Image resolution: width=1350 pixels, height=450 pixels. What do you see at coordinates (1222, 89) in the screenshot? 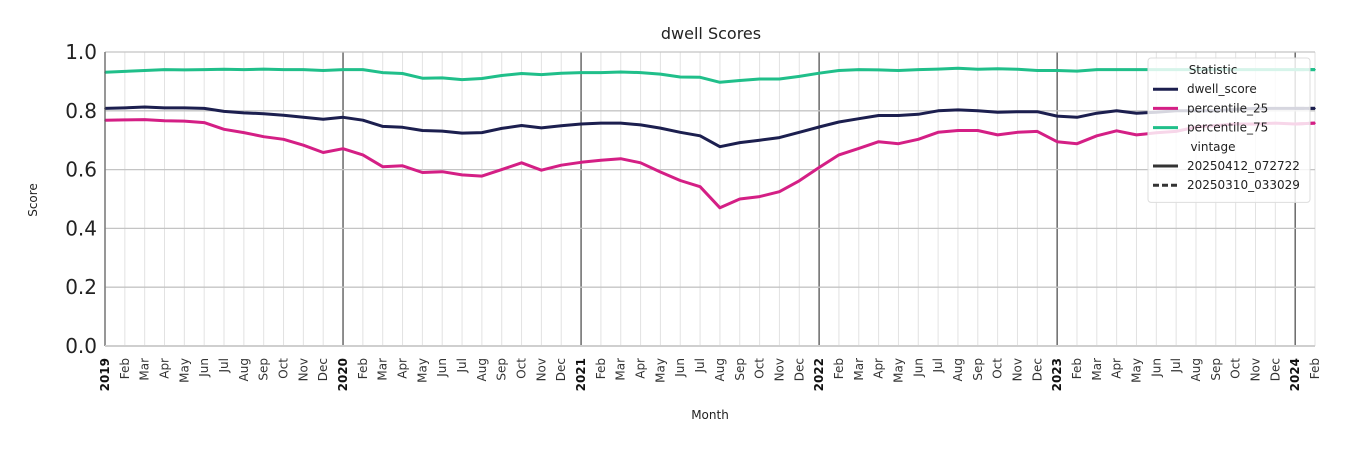
I see `legend-item-label: dwell_score` at bounding box center [1222, 89].